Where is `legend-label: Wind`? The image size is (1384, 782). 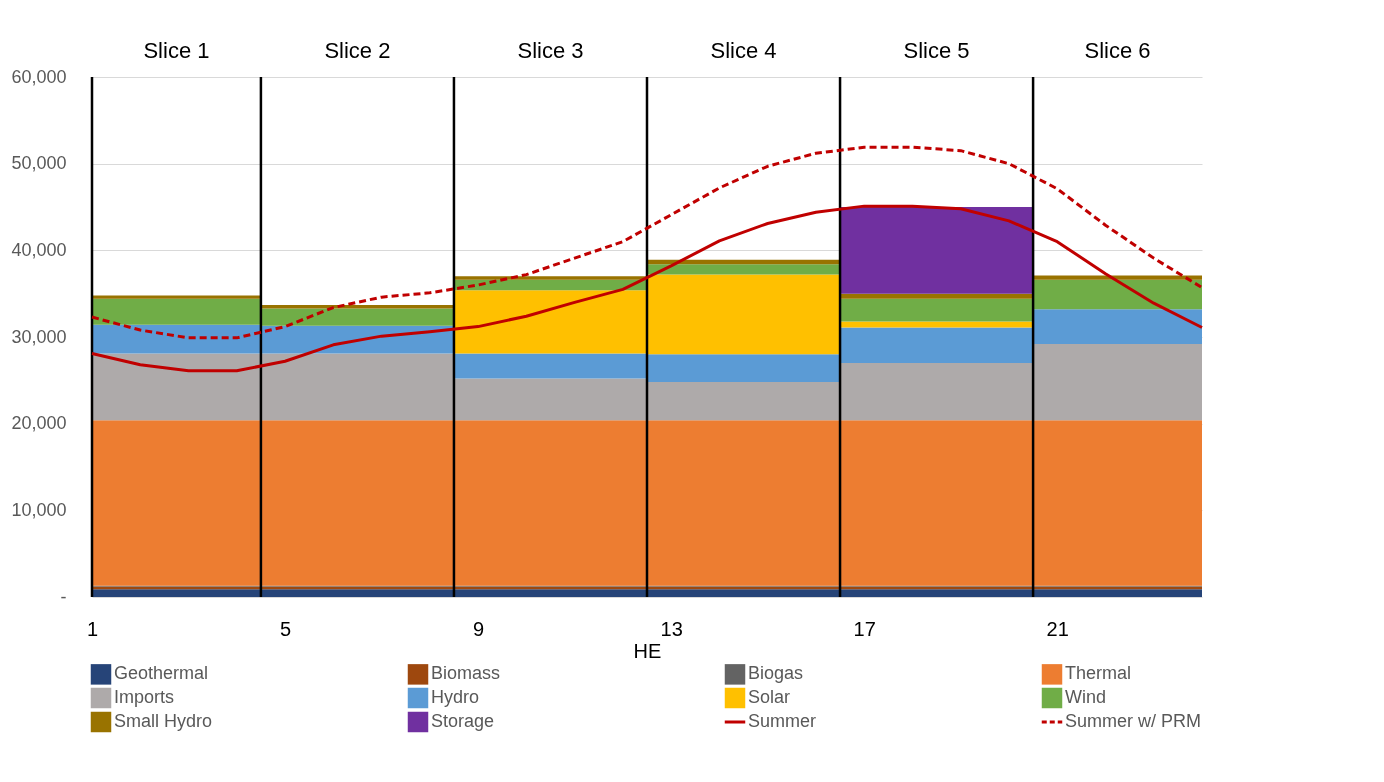 legend-label: Wind is located at coordinates (1086, 697).